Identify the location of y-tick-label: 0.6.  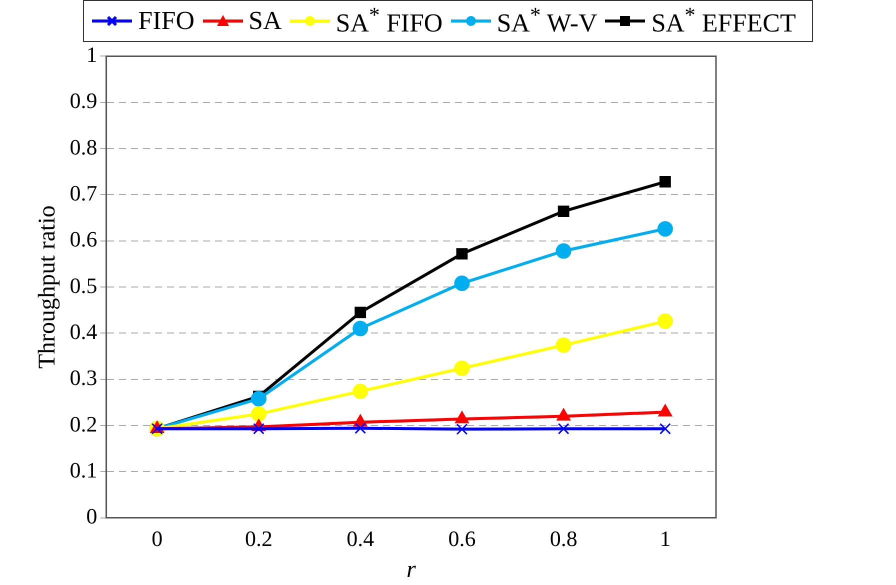
(84, 239).